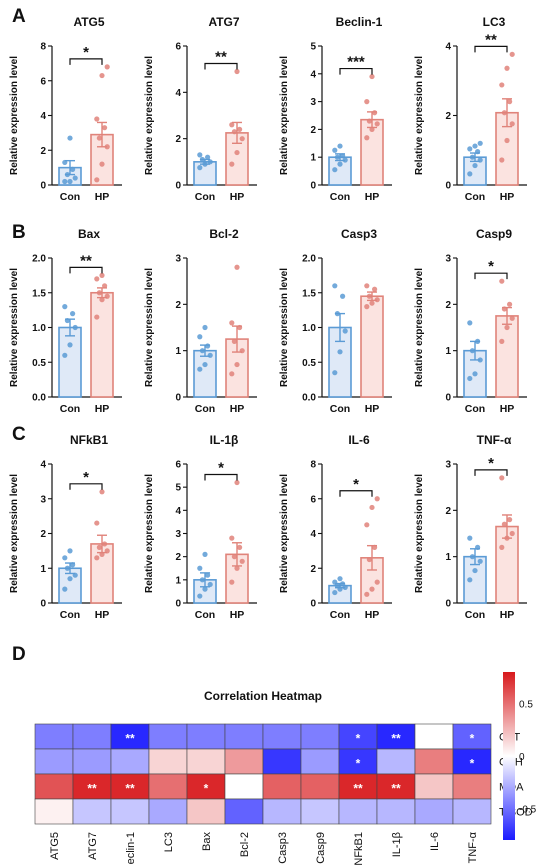 This screenshot has height=865, width=550. I want to click on colorbar, so click(509, 756).